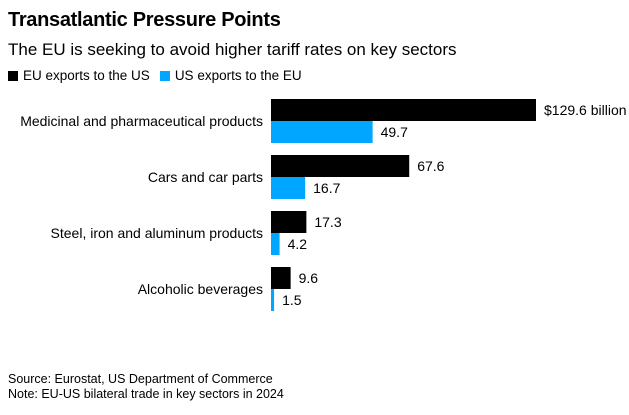  Describe the element at coordinates (205, 177) in the screenshot. I see `category-label: Cars and car parts` at that location.